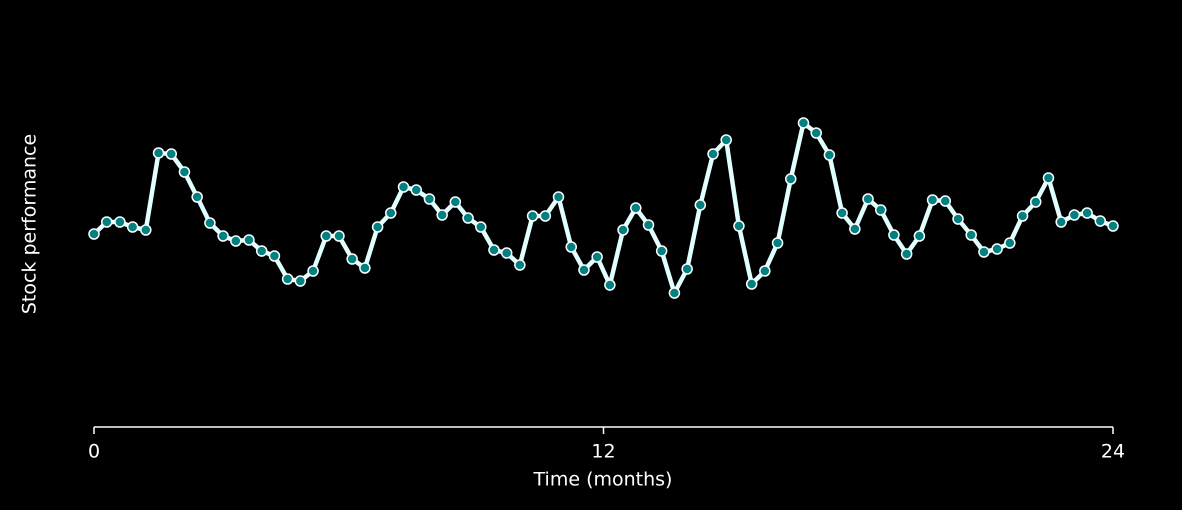 The width and height of the screenshot is (1182, 510). What do you see at coordinates (603, 480) in the screenshot?
I see `x-axis-label: Time (months)` at bounding box center [603, 480].